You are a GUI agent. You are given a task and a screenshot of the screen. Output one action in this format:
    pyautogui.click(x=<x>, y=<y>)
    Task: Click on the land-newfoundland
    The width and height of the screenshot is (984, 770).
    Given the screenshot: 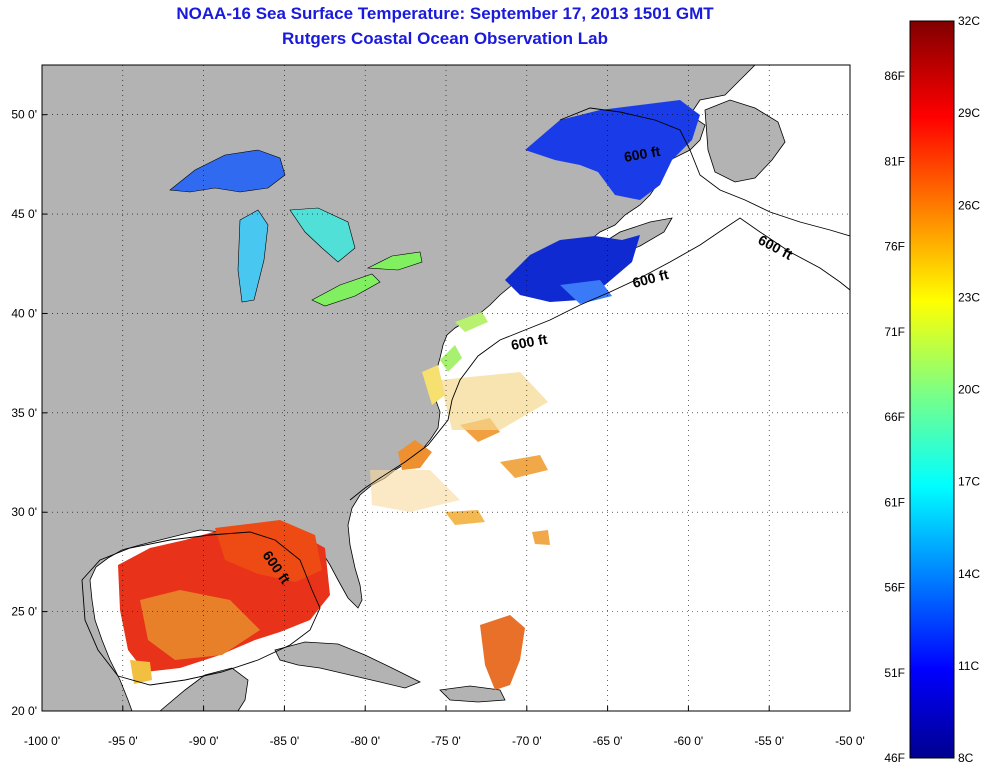 What is the action you would take?
    pyautogui.click(x=745, y=141)
    